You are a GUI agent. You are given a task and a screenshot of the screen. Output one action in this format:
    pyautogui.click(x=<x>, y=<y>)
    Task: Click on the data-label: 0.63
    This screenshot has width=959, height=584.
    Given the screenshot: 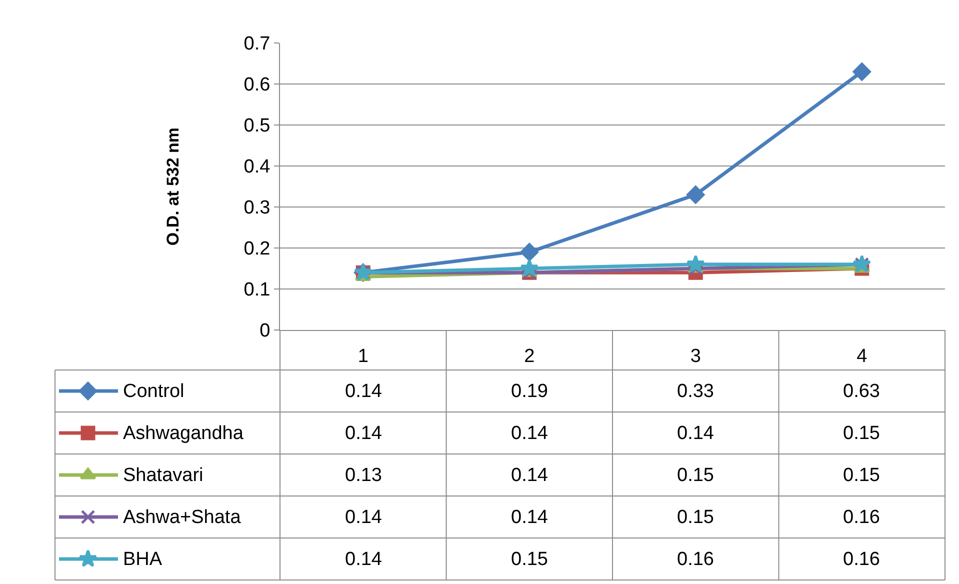 What is the action you would take?
    pyautogui.click(x=861, y=391)
    